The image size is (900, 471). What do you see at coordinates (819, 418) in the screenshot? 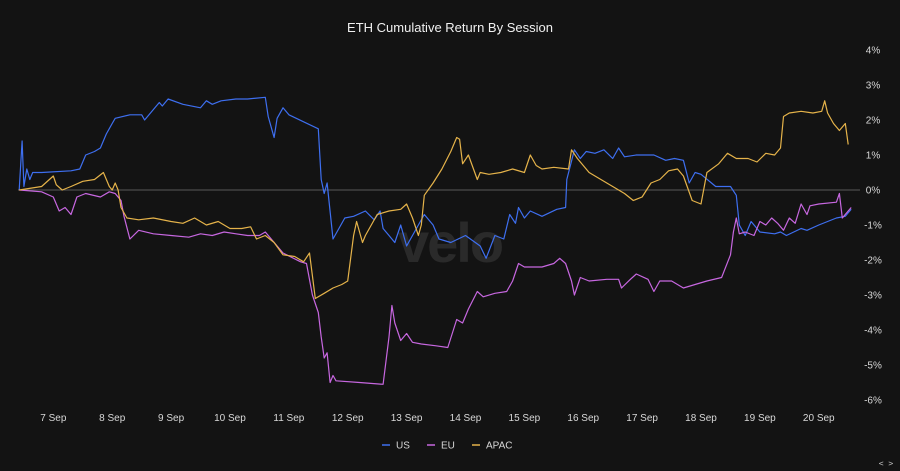
I see `x-tick-label: 20 Sep` at bounding box center [819, 418].